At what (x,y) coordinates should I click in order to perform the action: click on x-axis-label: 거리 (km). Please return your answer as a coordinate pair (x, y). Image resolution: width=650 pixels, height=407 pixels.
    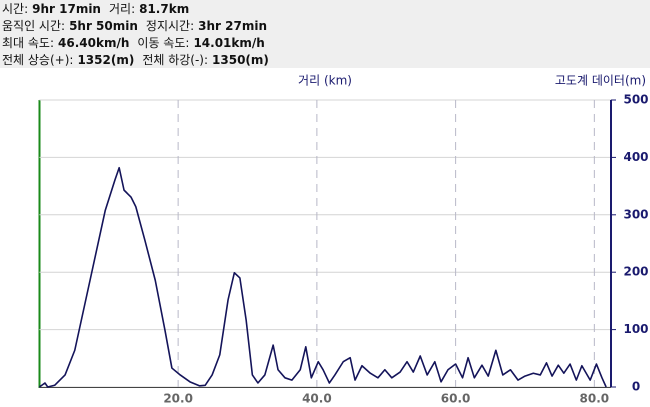
    Looking at the image, I should click on (325, 81).